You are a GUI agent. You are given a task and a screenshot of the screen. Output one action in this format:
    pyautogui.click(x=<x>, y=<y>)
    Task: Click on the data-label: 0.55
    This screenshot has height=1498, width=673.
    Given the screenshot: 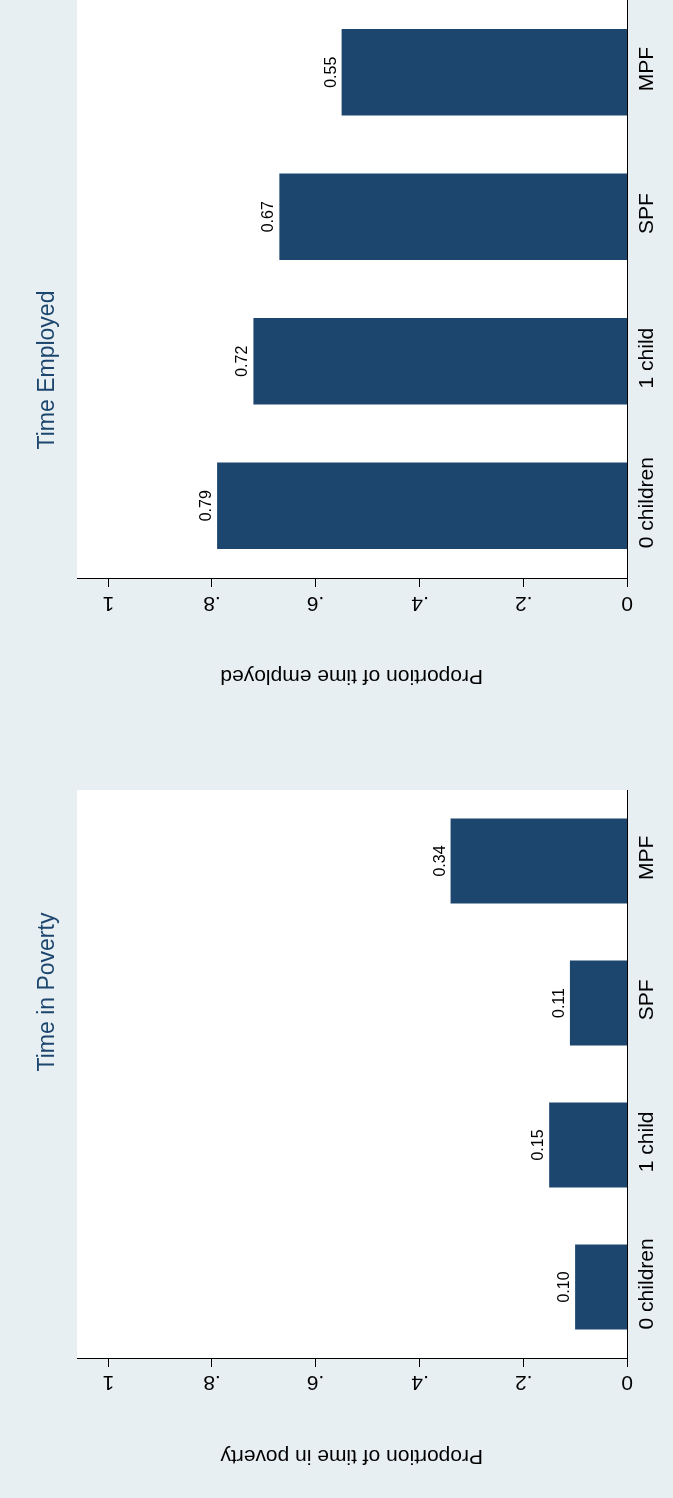 What is the action you would take?
    pyautogui.click(x=330, y=72)
    